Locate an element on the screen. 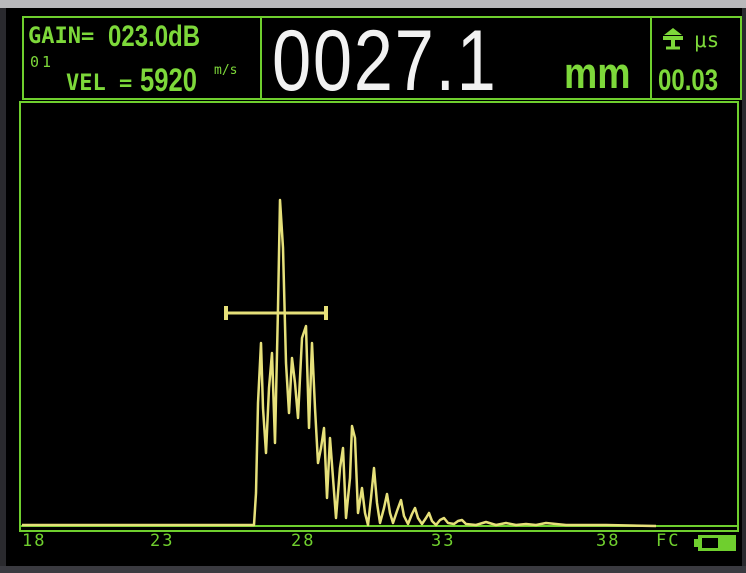  gain-value: 023.0dB is located at coordinates (154, 36).